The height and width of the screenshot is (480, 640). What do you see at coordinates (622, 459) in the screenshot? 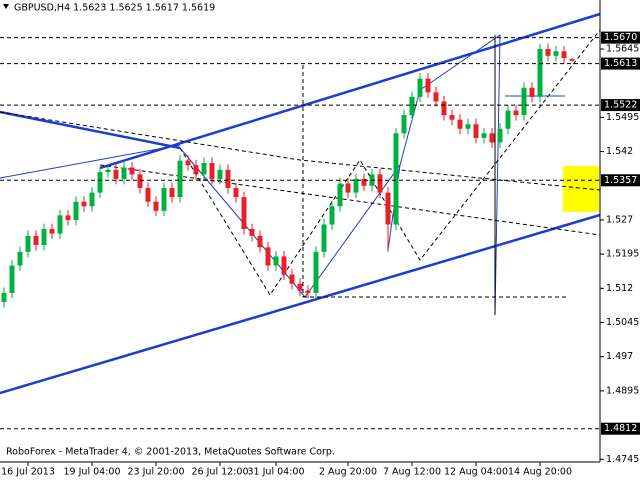
I see `y-tick-label: 1.4745` at bounding box center [622, 459].